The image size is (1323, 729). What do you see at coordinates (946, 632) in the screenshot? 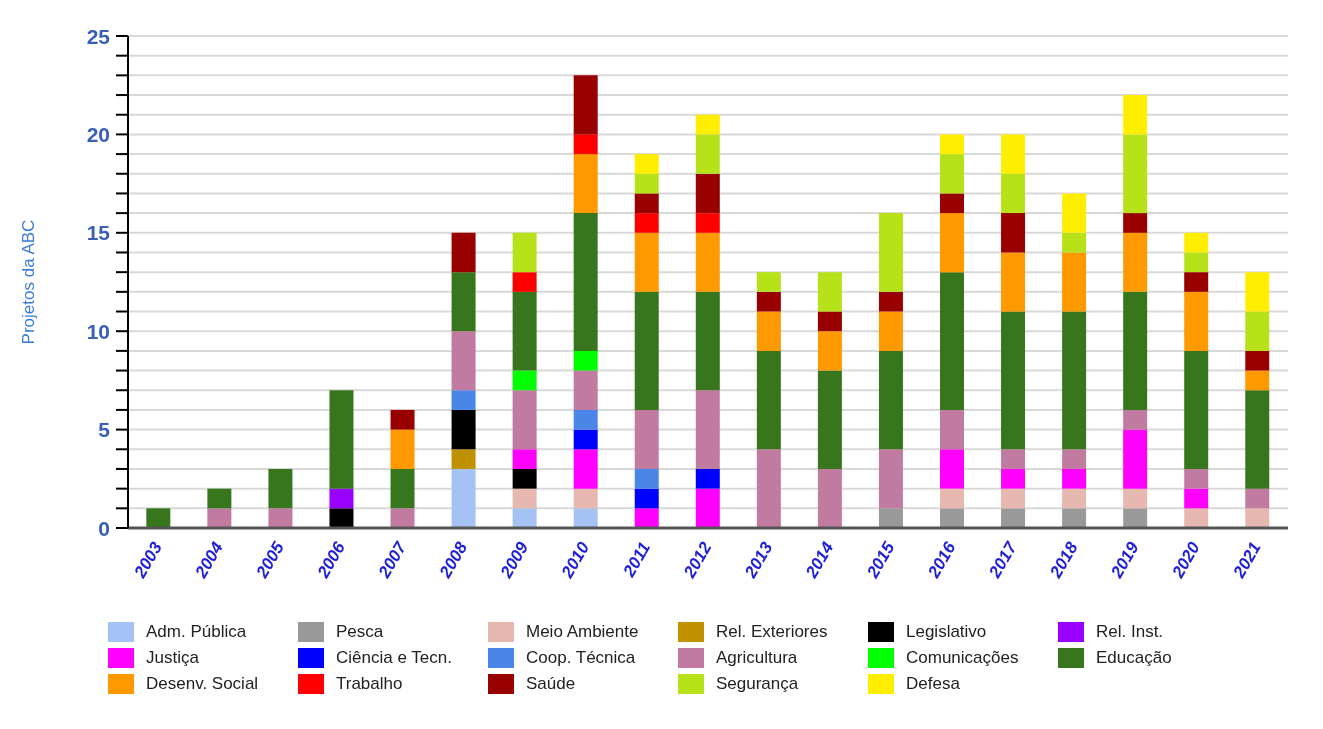
I see `legend-label: Legislativo` at bounding box center [946, 632].